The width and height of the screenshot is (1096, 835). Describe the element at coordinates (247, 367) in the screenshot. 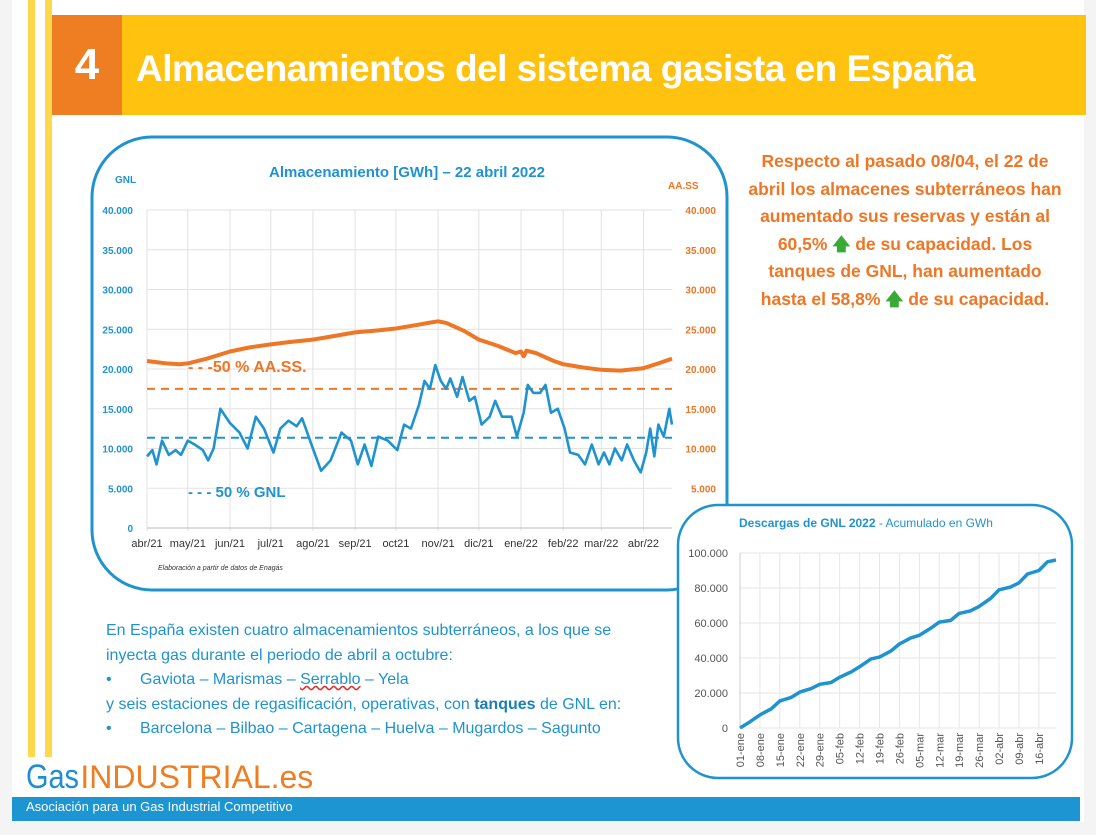

I see `reference-line-label: - - -50 % AA.SS.` at that location.